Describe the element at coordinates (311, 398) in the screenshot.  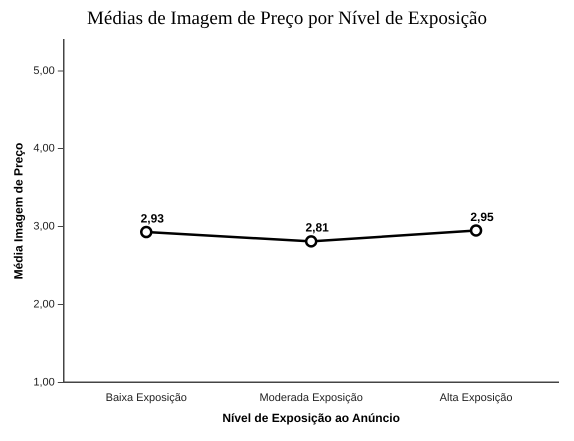
I see `x-tick-label: Moderada Exposição` at that location.